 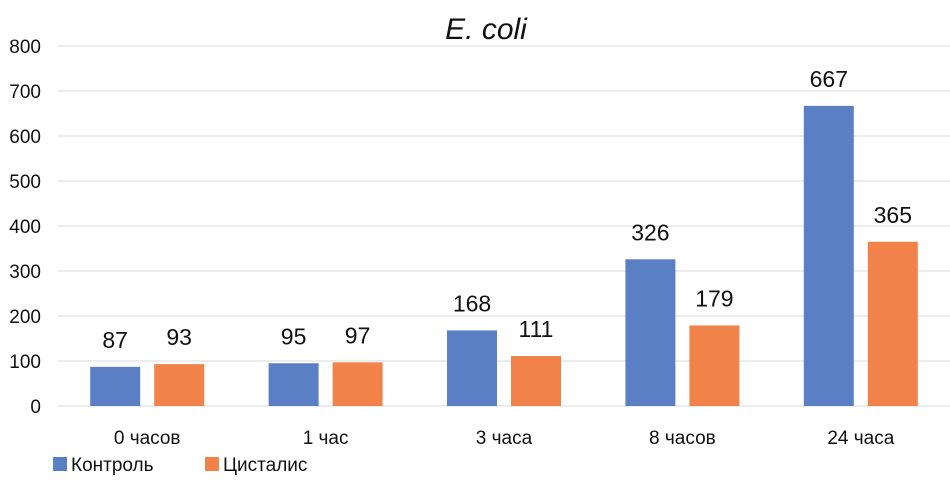 I want to click on y-tick-label: 500, so click(x=25, y=182).